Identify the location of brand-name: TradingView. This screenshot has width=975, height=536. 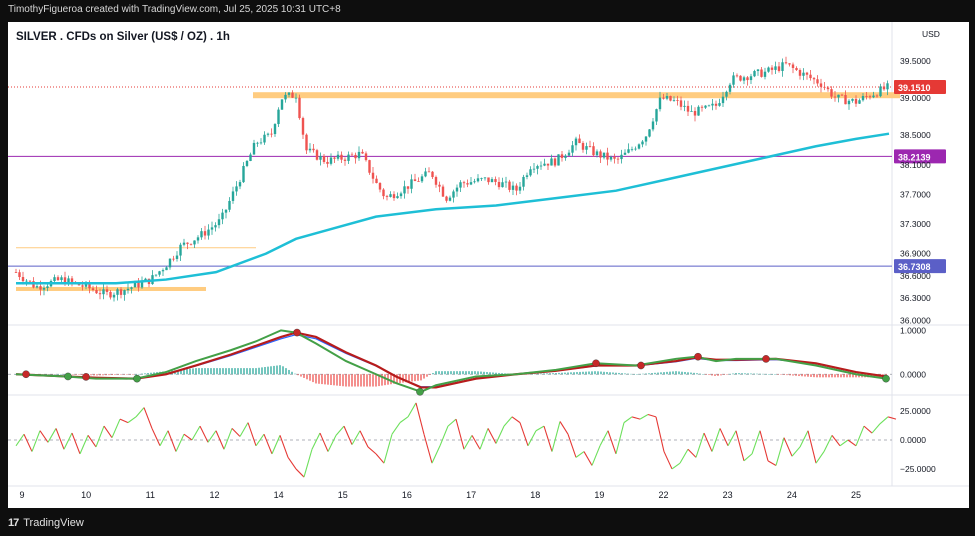
(53, 523).